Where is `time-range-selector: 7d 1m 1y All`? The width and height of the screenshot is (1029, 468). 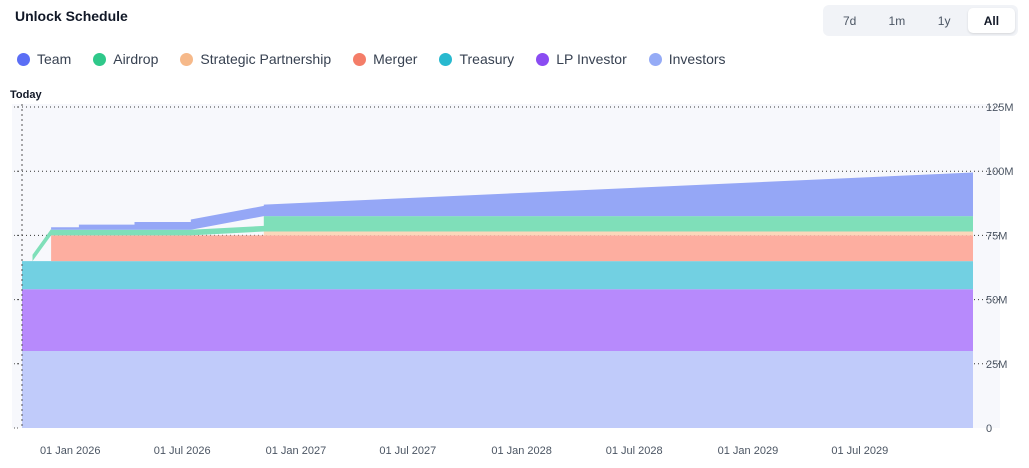 time-range-selector: 7d 1m 1y All is located at coordinates (920, 20).